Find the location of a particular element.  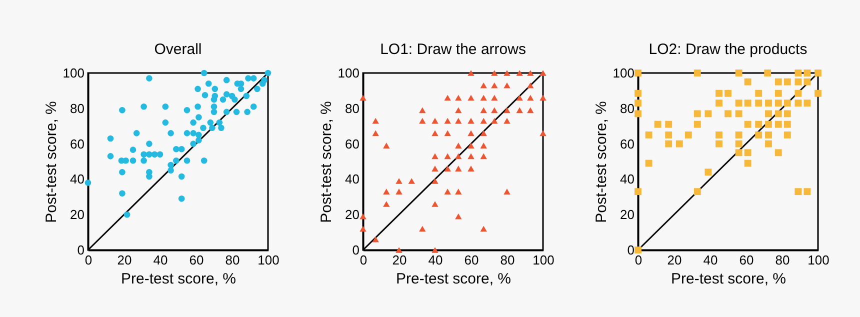

chart-title: Overall is located at coordinates (178, 49).